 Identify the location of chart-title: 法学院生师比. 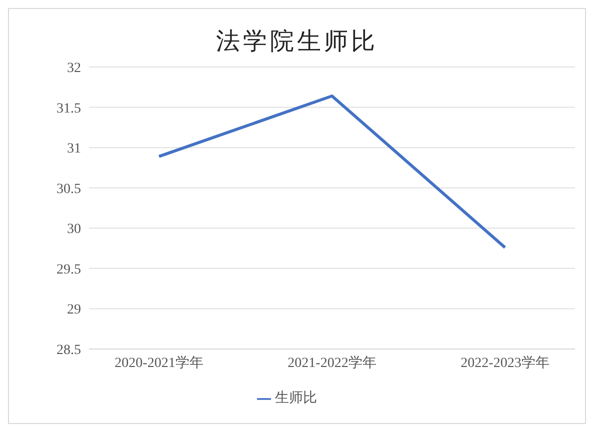
(297, 42).